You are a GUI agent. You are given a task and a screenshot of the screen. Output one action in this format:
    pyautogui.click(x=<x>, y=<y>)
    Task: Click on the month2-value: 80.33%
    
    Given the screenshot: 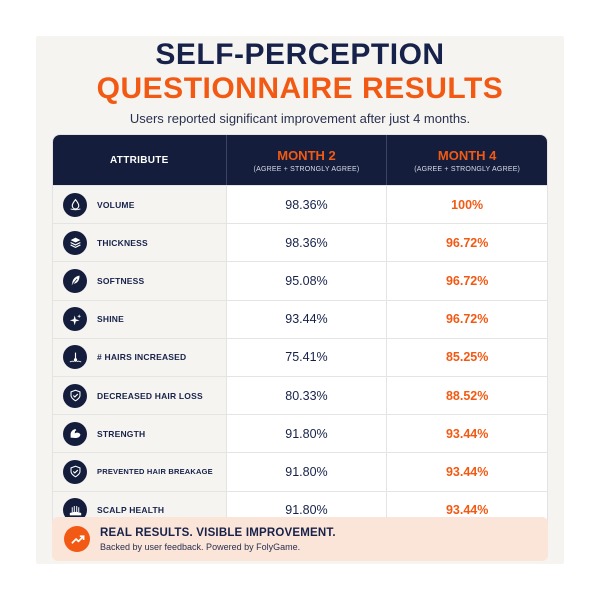 What is the action you would take?
    pyautogui.click(x=306, y=395)
    